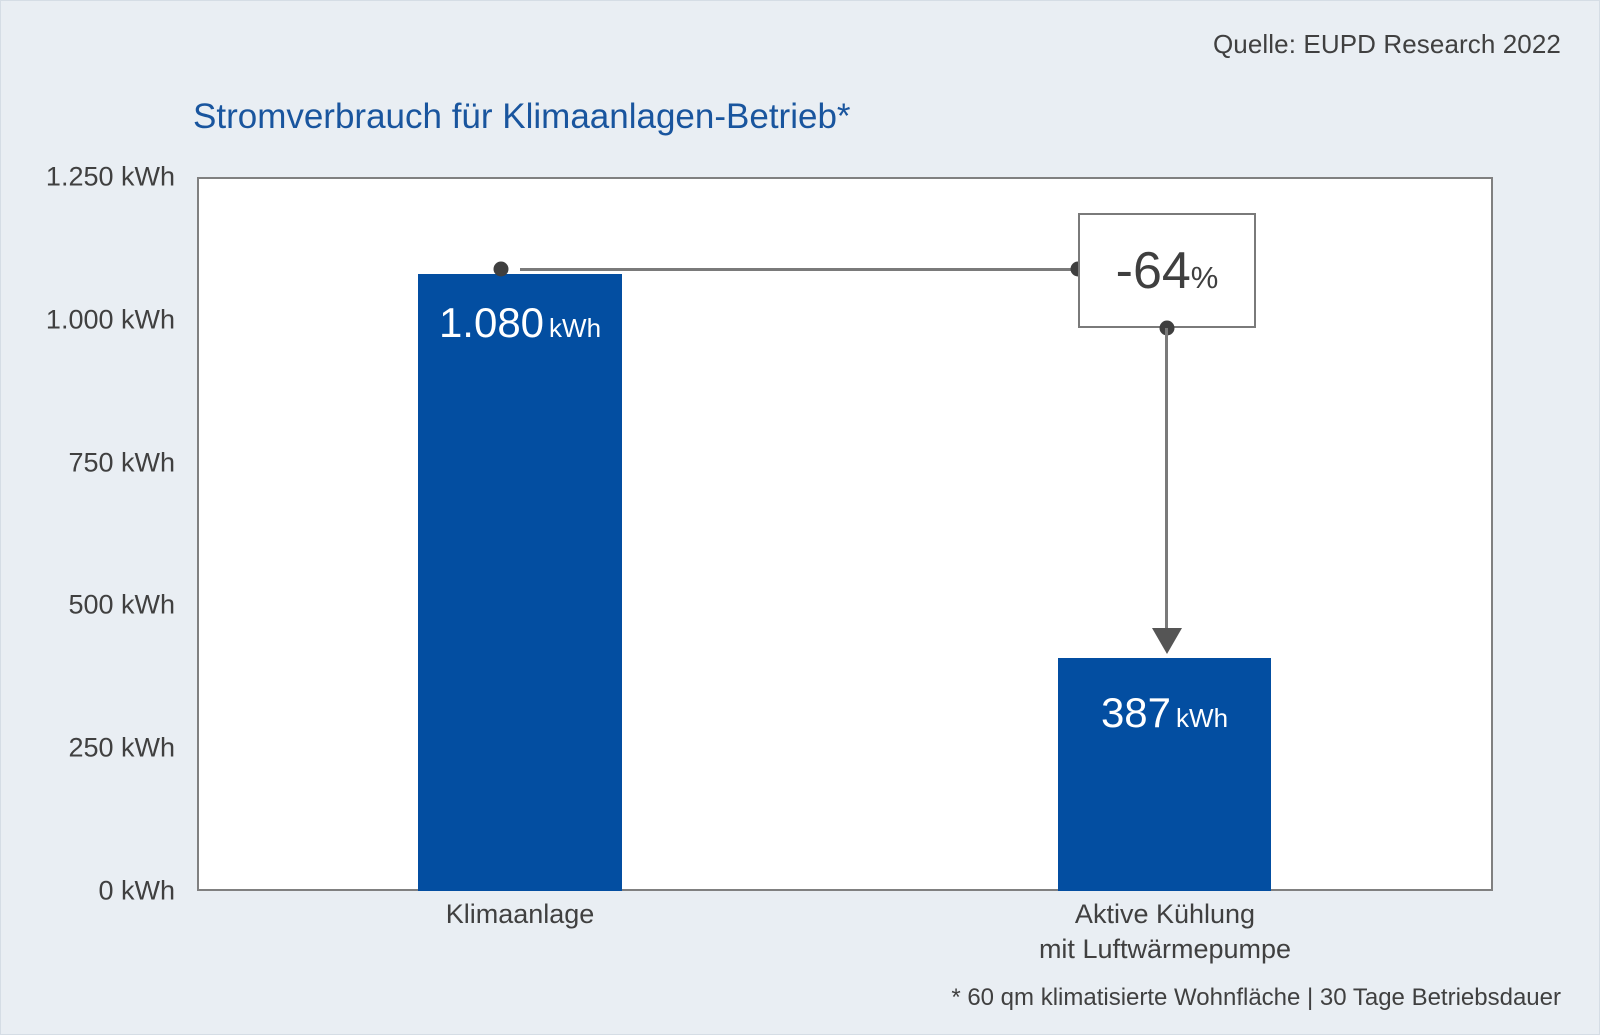 This screenshot has height=1035, width=1600. Describe the element at coordinates (1166, 478) in the screenshot. I see `callout-vertical-connector` at that location.